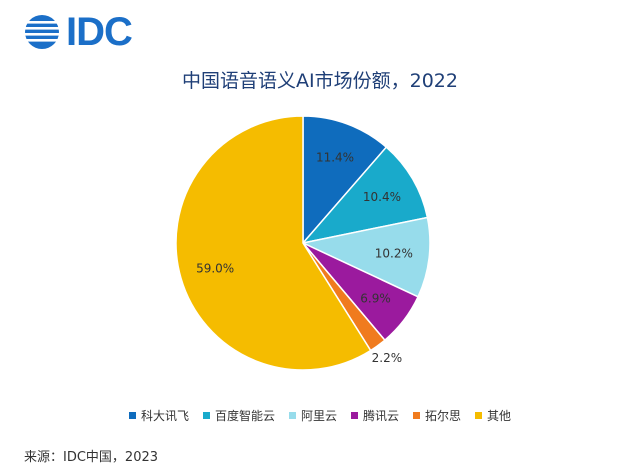 This screenshot has width=640, height=472. I want to click on data-label-0: 11.4%, so click(335, 157).